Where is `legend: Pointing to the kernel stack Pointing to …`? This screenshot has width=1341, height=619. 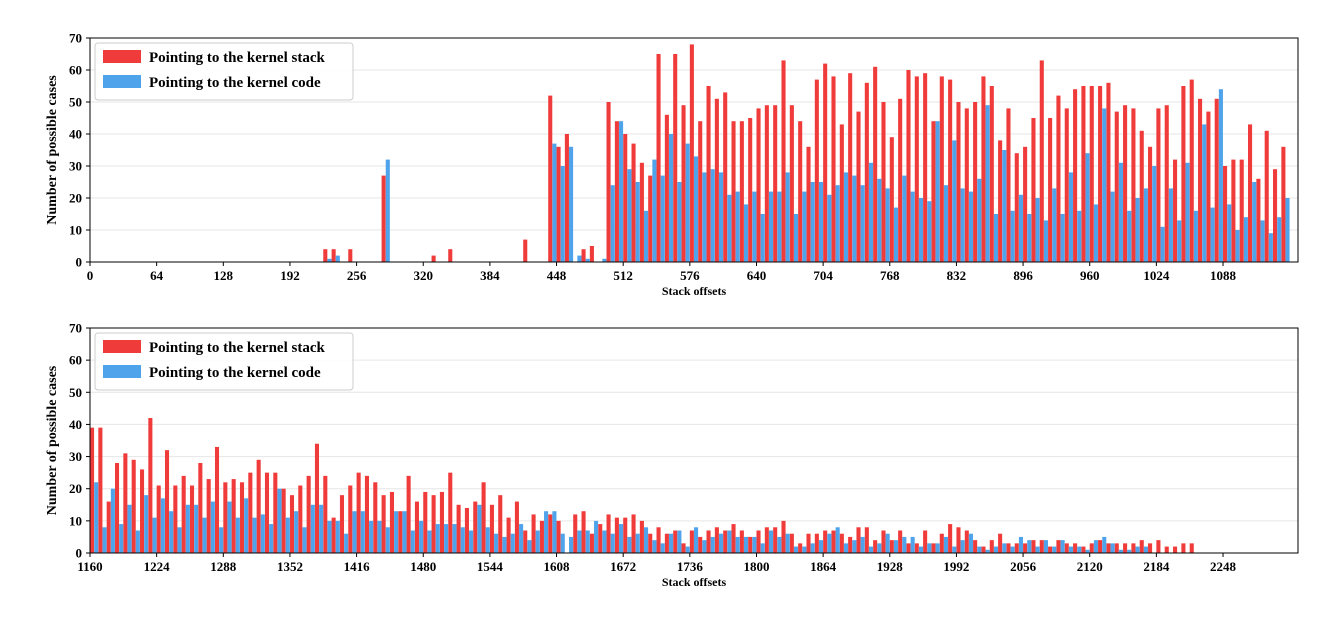
legend: Pointing to the kernel stack Pointing to … is located at coordinates (224, 71).